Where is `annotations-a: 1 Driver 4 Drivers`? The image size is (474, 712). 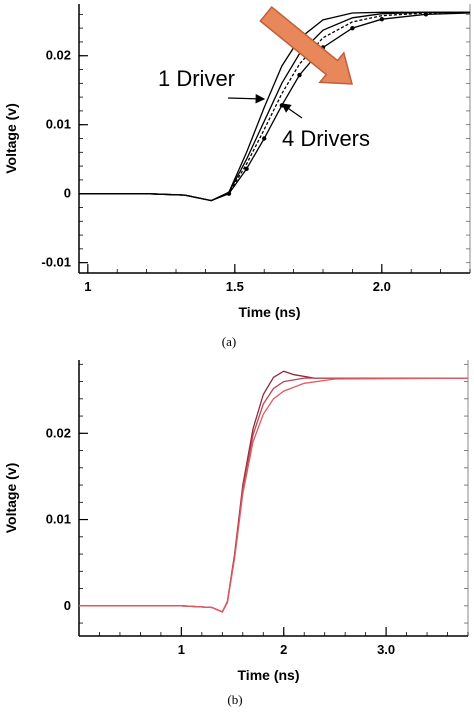
annotations-a: 1 Driver 4 Drivers is located at coordinates (264, 78).